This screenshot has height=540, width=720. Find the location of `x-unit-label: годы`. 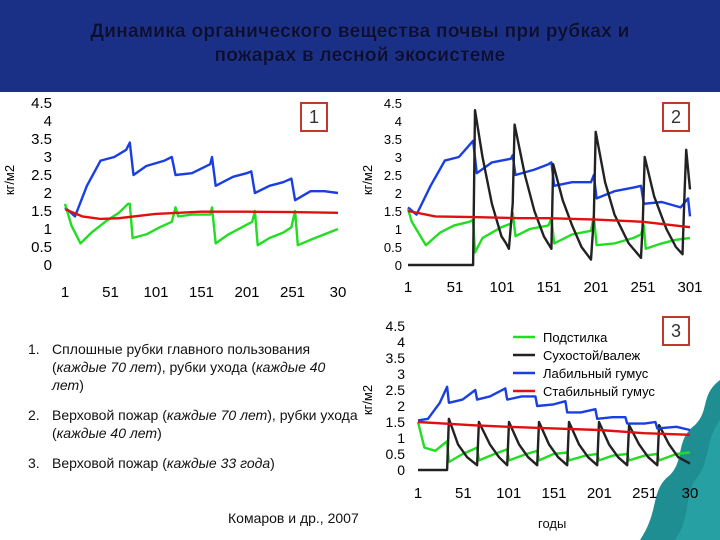

x-unit-label: годы is located at coordinates (552, 523).